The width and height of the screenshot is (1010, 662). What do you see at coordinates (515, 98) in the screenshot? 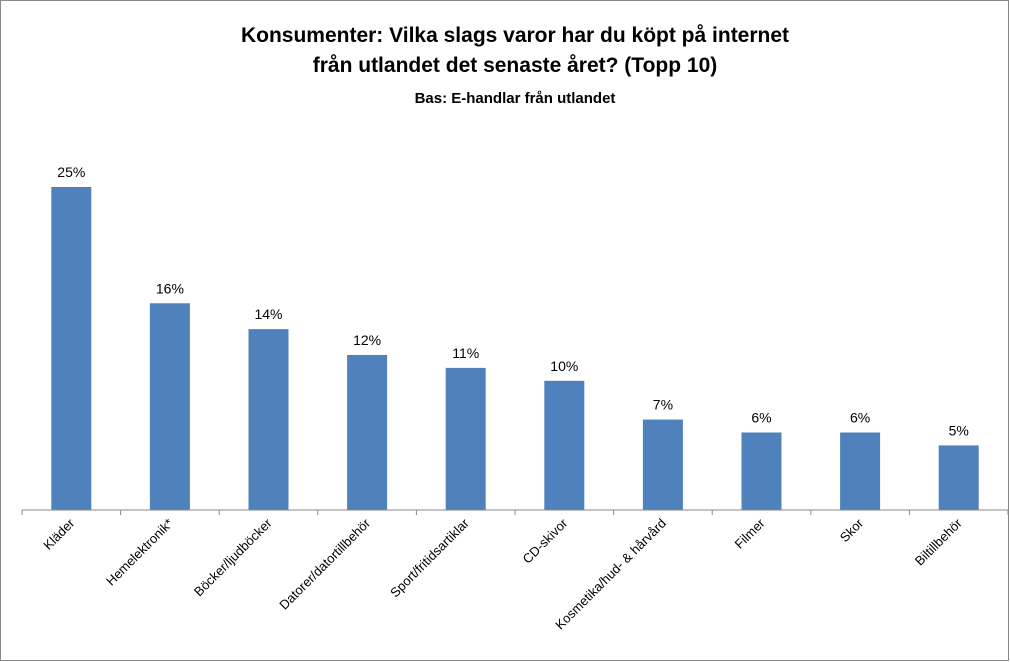
I see `chart-subtitle: Bas: E-handlar från utlandet` at bounding box center [515, 98].